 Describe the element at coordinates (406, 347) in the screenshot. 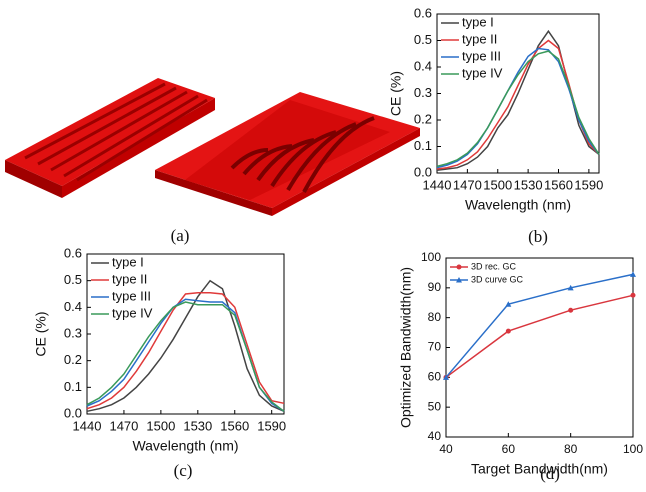

I see `y-axis-title: Optimized Bandwidth(nm)` at that location.